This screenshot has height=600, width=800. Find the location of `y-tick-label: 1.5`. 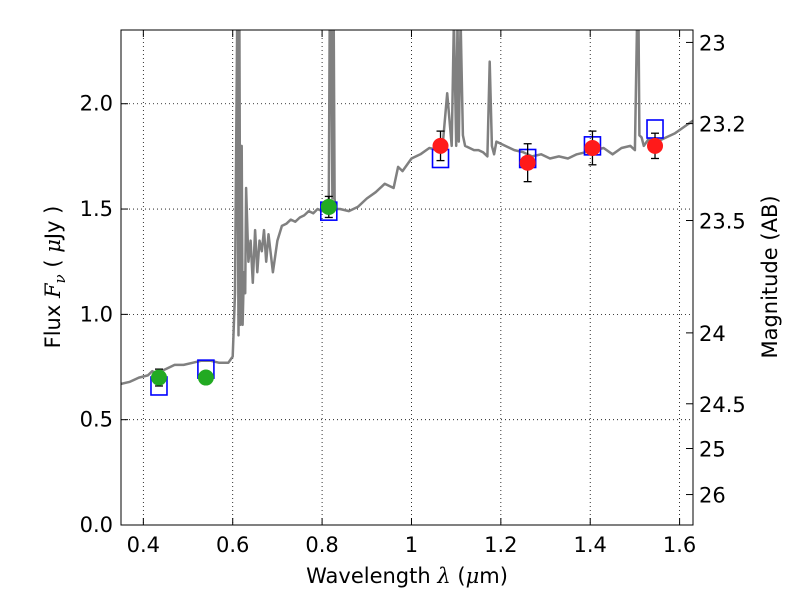

y-tick-label: 1.5 is located at coordinates (96, 209).